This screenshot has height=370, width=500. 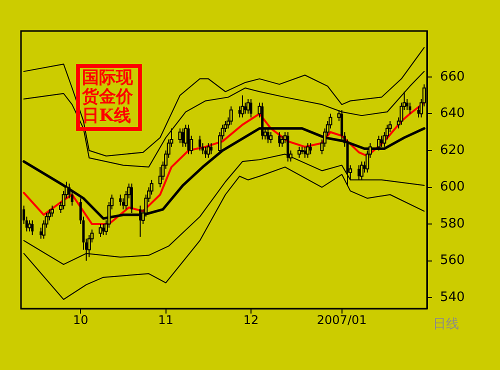 What do you see at coordinates (452, 76) in the screenshot?
I see `y-tick-label: 660` at bounding box center [452, 76].